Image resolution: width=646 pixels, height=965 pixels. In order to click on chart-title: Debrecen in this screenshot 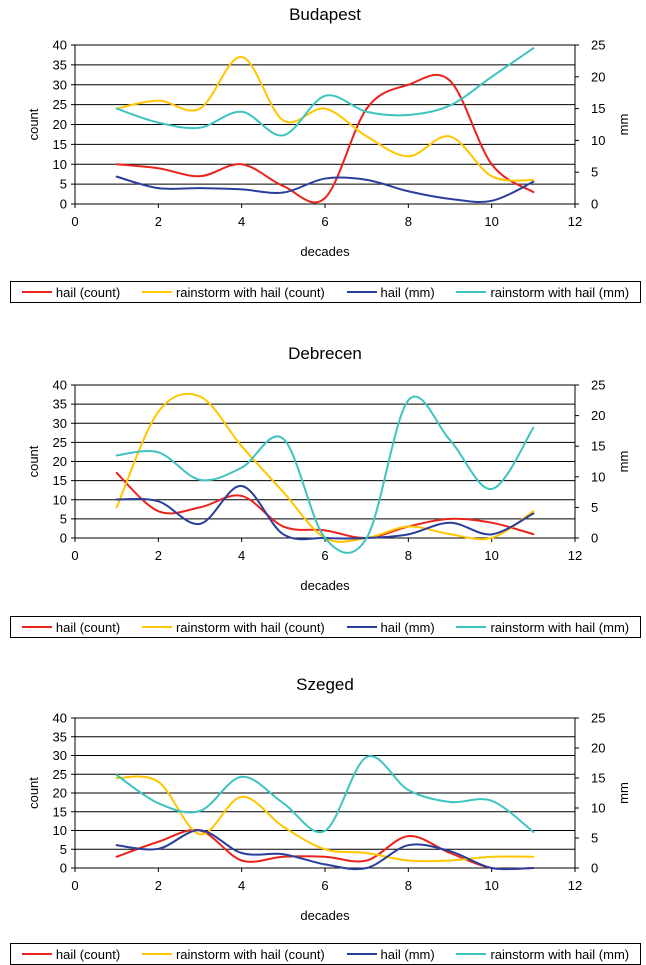, I will do `click(325, 353)`.